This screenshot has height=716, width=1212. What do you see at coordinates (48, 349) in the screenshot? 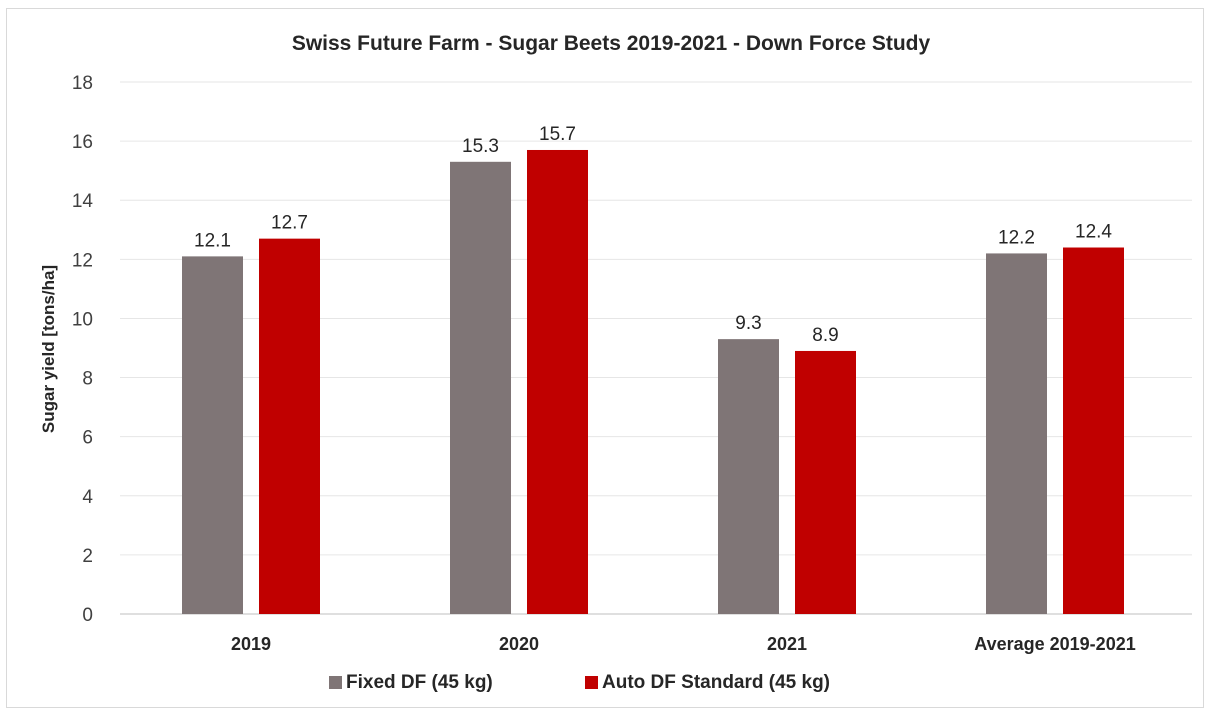
I see `y-axis-label: Sugar yield [tons/ha]` at bounding box center [48, 349].